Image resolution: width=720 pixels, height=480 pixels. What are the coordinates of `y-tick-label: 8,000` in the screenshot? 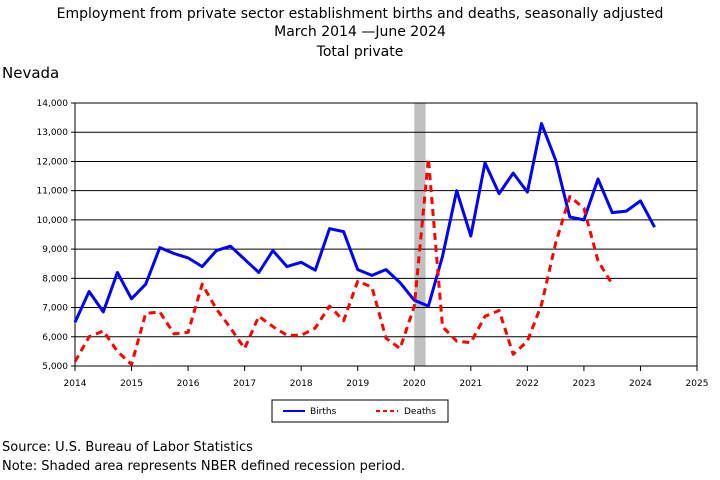 It's located at (55, 279).